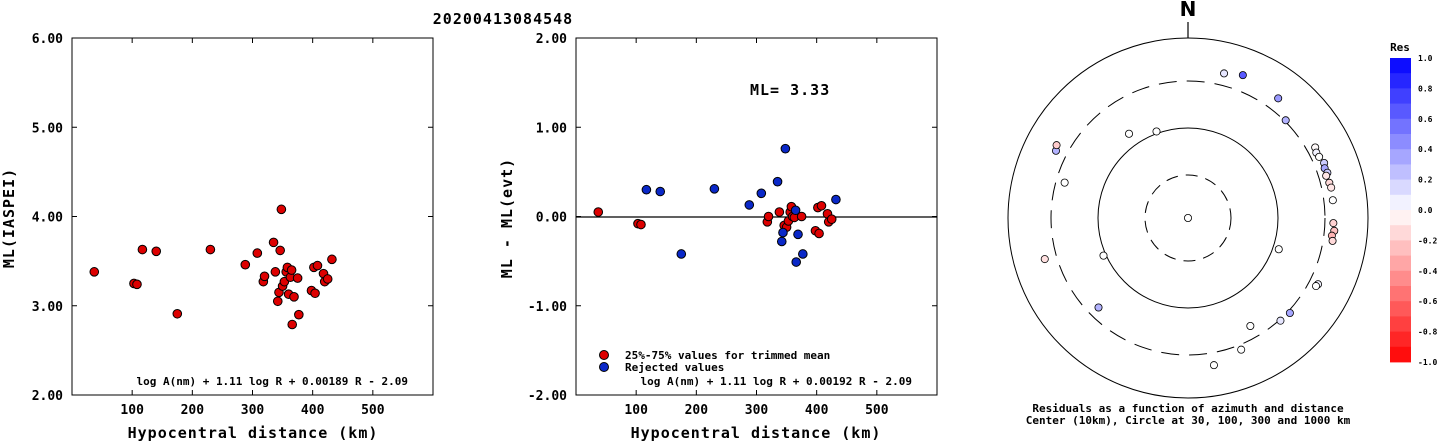 The image size is (1437, 441). I want to click on ring-300km, so click(1188, 218).